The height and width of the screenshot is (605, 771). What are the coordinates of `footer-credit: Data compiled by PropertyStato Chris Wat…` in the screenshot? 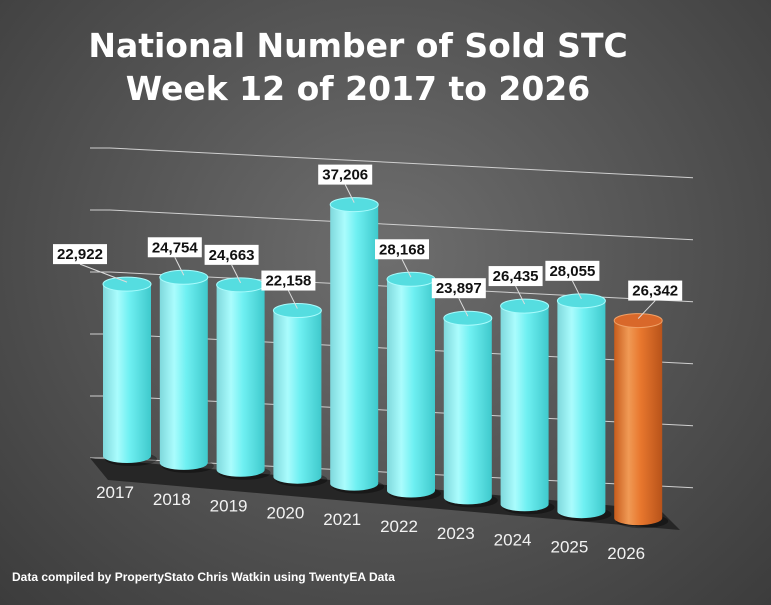 It's located at (203, 577).